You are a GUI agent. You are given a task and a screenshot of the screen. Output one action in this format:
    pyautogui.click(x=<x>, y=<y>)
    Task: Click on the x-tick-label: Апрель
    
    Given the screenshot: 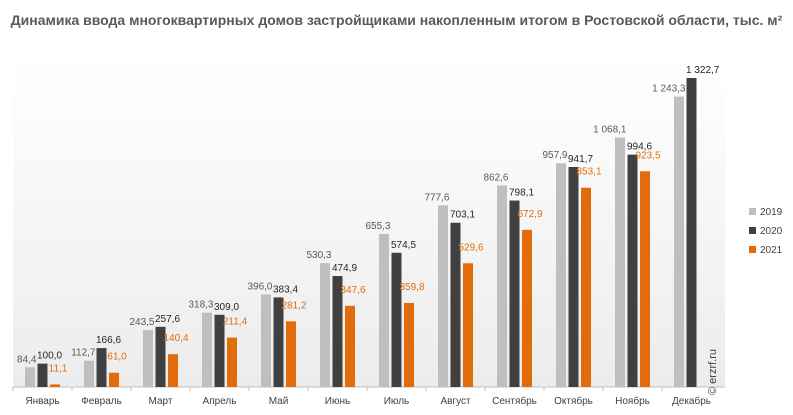 What is the action you would take?
    pyautogui.click(x=220, y=401)
    